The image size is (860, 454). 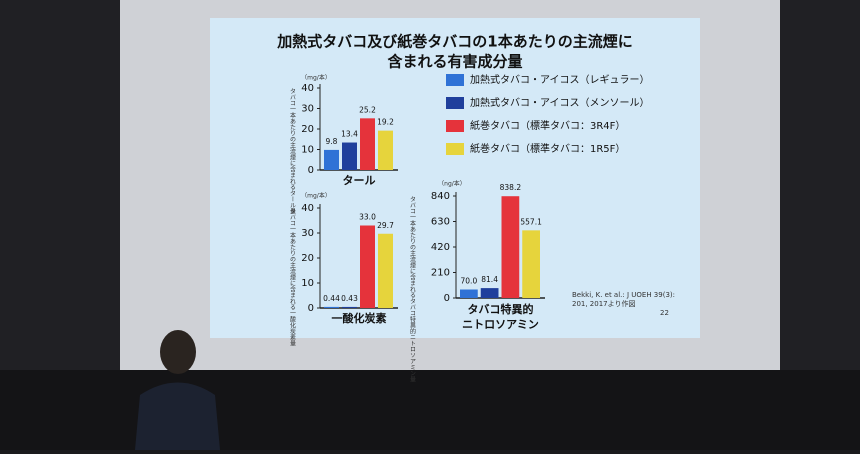 I want to click on speaker-head, so click(x=178, y=352).